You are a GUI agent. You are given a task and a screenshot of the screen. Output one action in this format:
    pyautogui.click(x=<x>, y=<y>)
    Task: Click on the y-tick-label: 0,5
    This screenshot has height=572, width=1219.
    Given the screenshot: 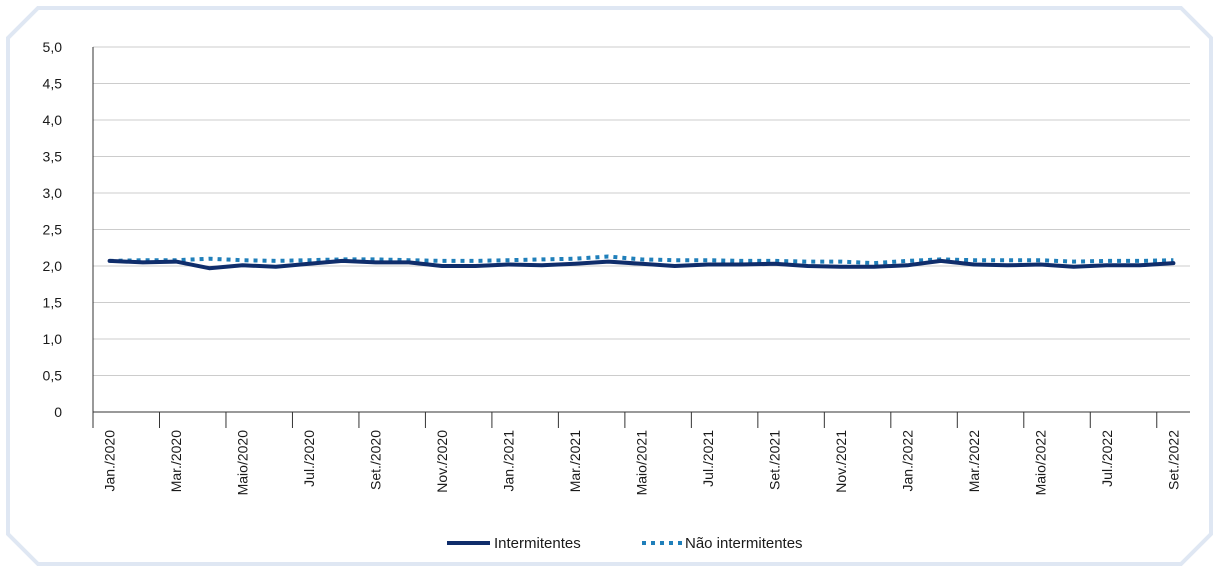 What is the action you would take?
    pyautogui.click(x=53, y=376)
    